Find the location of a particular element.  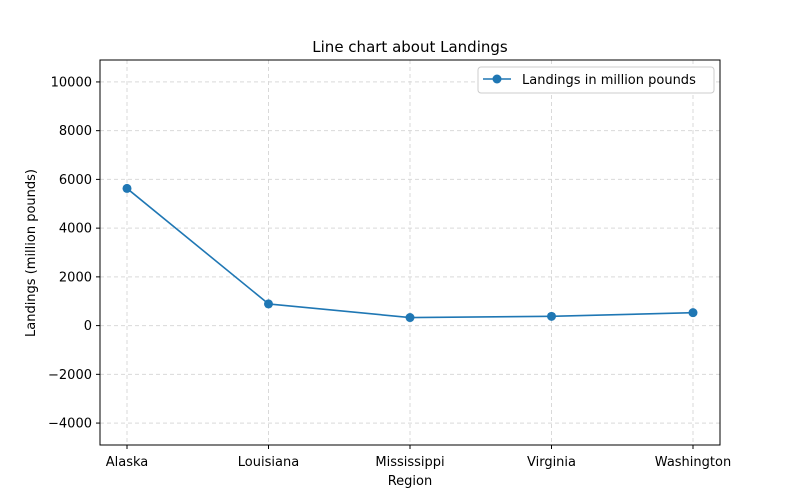

y-tick-label: 4000 is located at coordinates (75, 229).